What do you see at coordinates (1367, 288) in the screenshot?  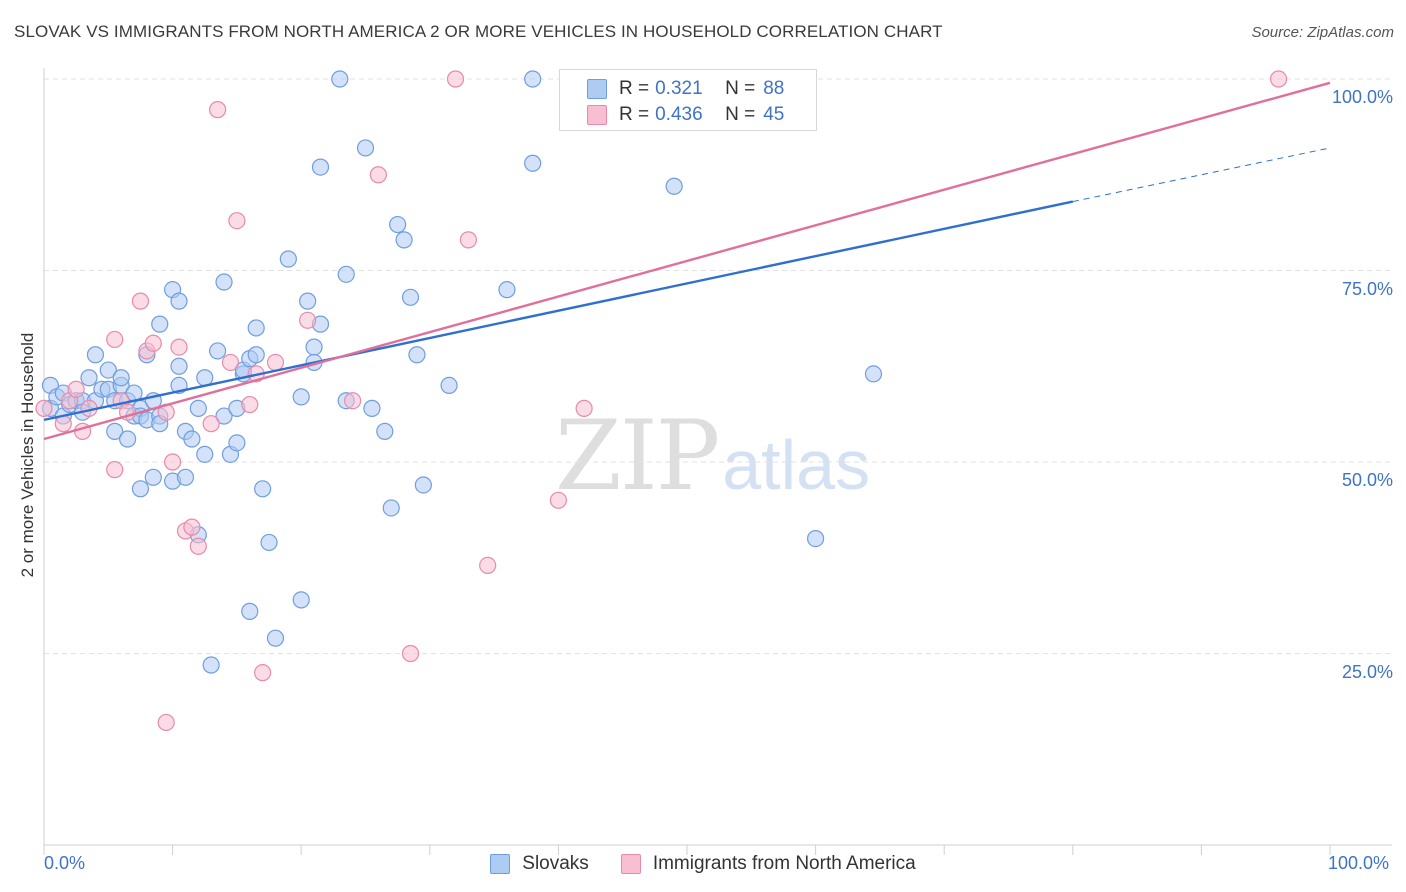 I see `y-tick-label: 75.0%` at bounding box center [1367, 288].